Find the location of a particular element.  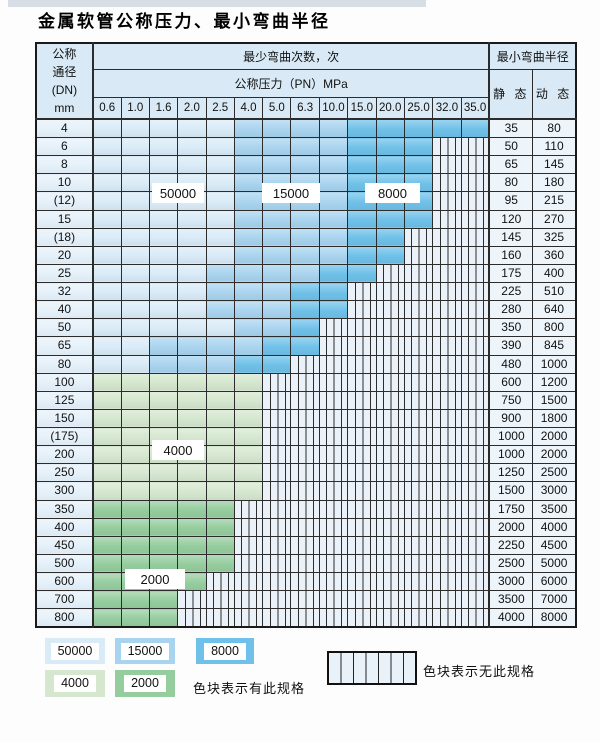

table-row: (18) 145 325 is located at coordinates (306, 237).